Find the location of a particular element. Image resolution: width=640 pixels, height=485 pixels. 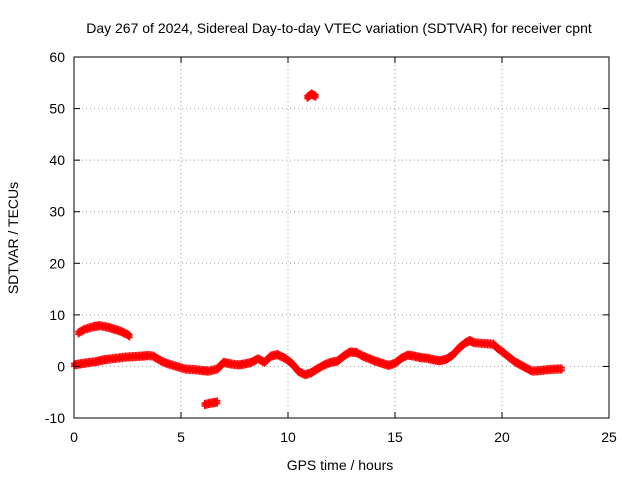

y-tick-label: 10 is located at coordinates (57, 315).